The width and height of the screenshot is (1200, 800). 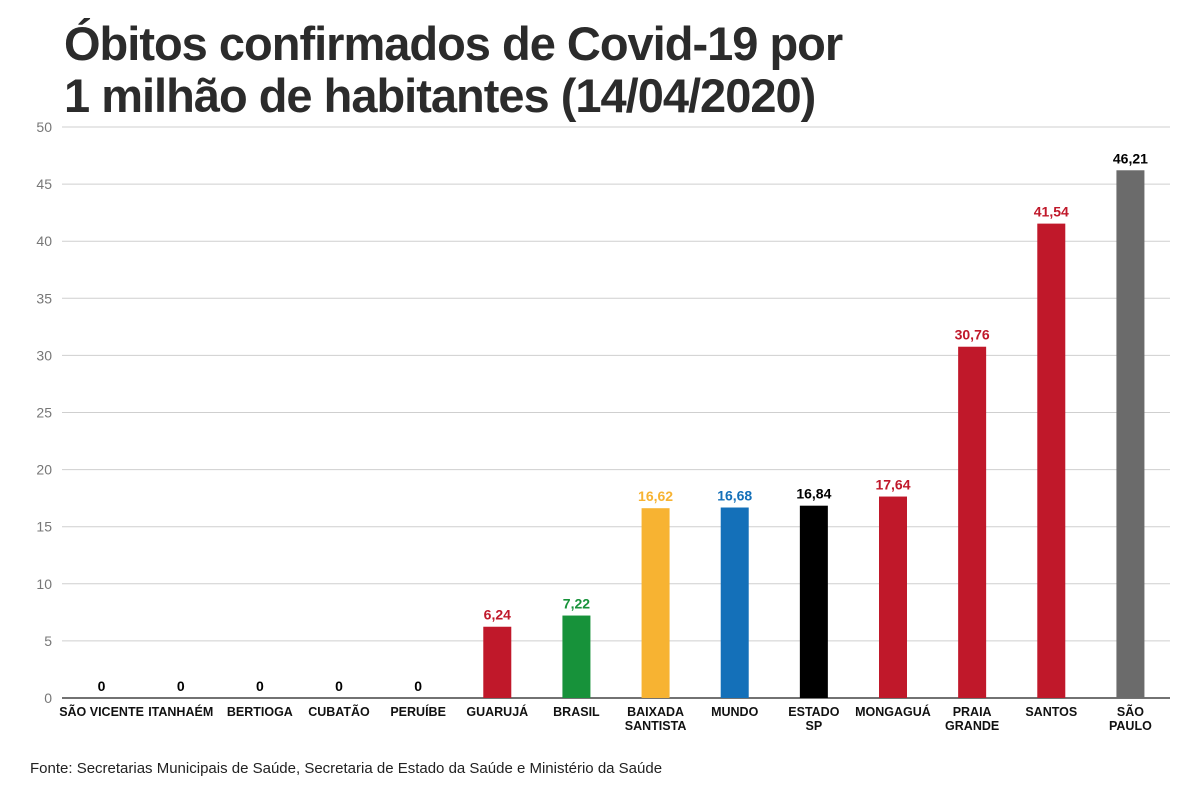 What do you see at coordinates (440, 95) in the screenshot?
I see `chart-title-line-2: 1 milhão de habitantes (14/04/2020)` at bounding box center [440, 95].